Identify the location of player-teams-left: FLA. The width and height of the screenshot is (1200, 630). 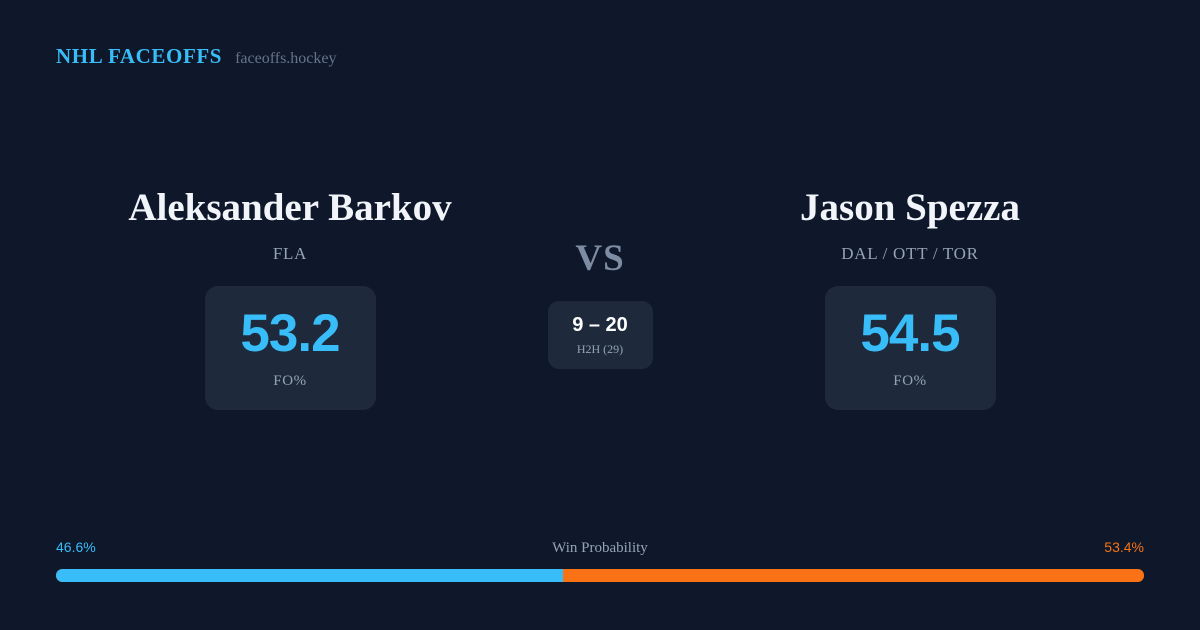
(290, 254).